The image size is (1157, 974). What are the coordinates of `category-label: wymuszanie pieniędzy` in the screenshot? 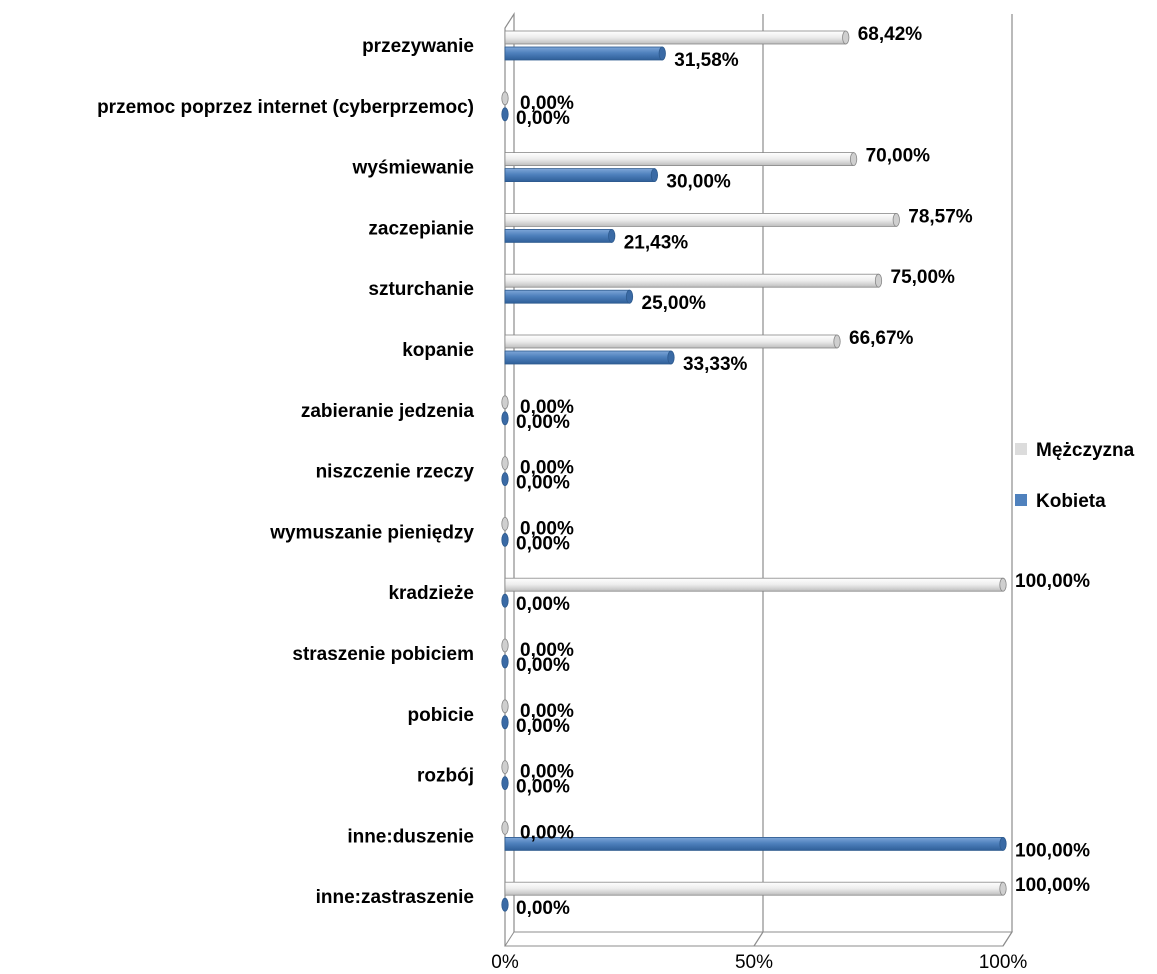 It's located at (371, 532).